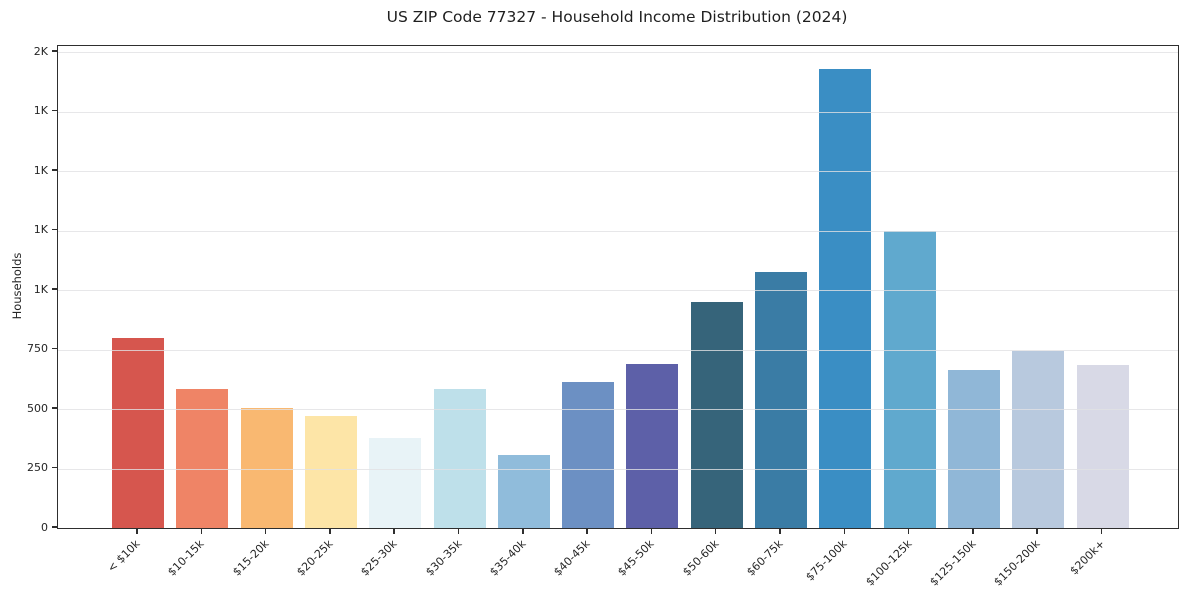  Describe the element at coordinates (379, 558) in the screenshot. I see `x-tick-label: $25-30k` at that location.